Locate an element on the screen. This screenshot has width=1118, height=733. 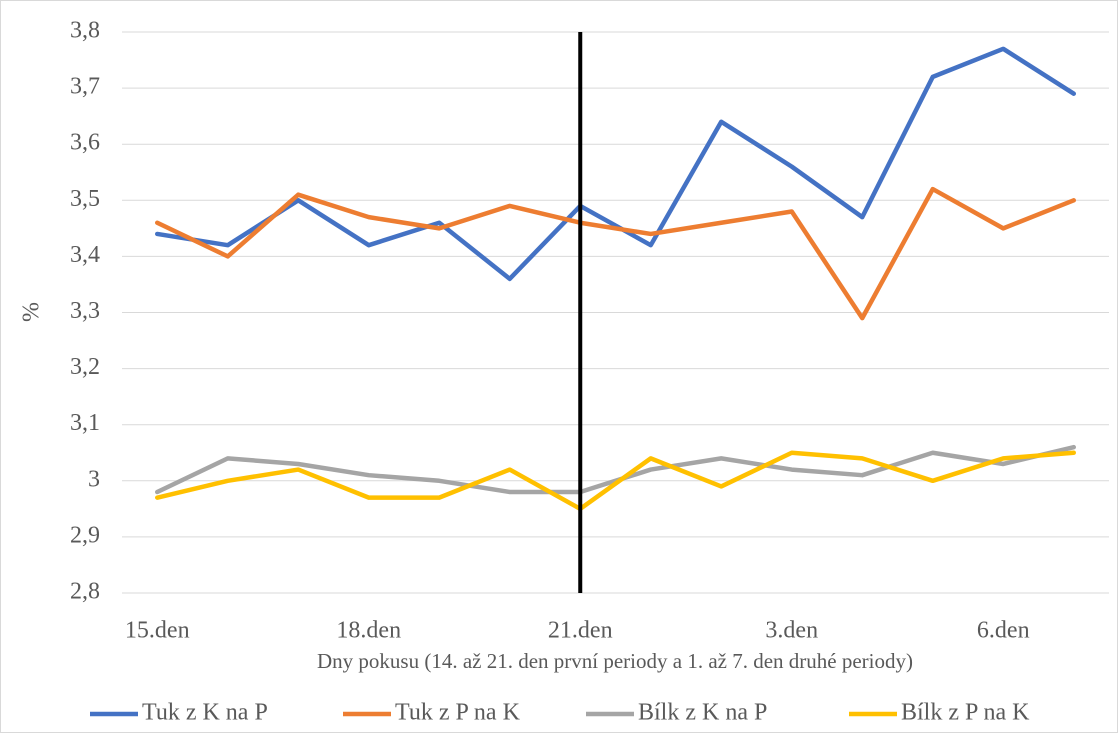
x-tick-label: 21.den is located at coordinates (580, 631).